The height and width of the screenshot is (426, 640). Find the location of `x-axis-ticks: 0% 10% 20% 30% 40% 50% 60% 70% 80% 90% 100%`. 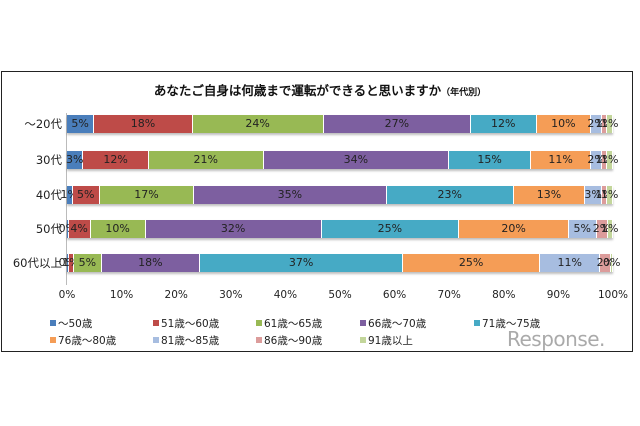

x-axis-ticks: 0% 10% 20% 30% 40% 50% 60% 70% 80% 90% 100% is located at coordinates (320, 296).